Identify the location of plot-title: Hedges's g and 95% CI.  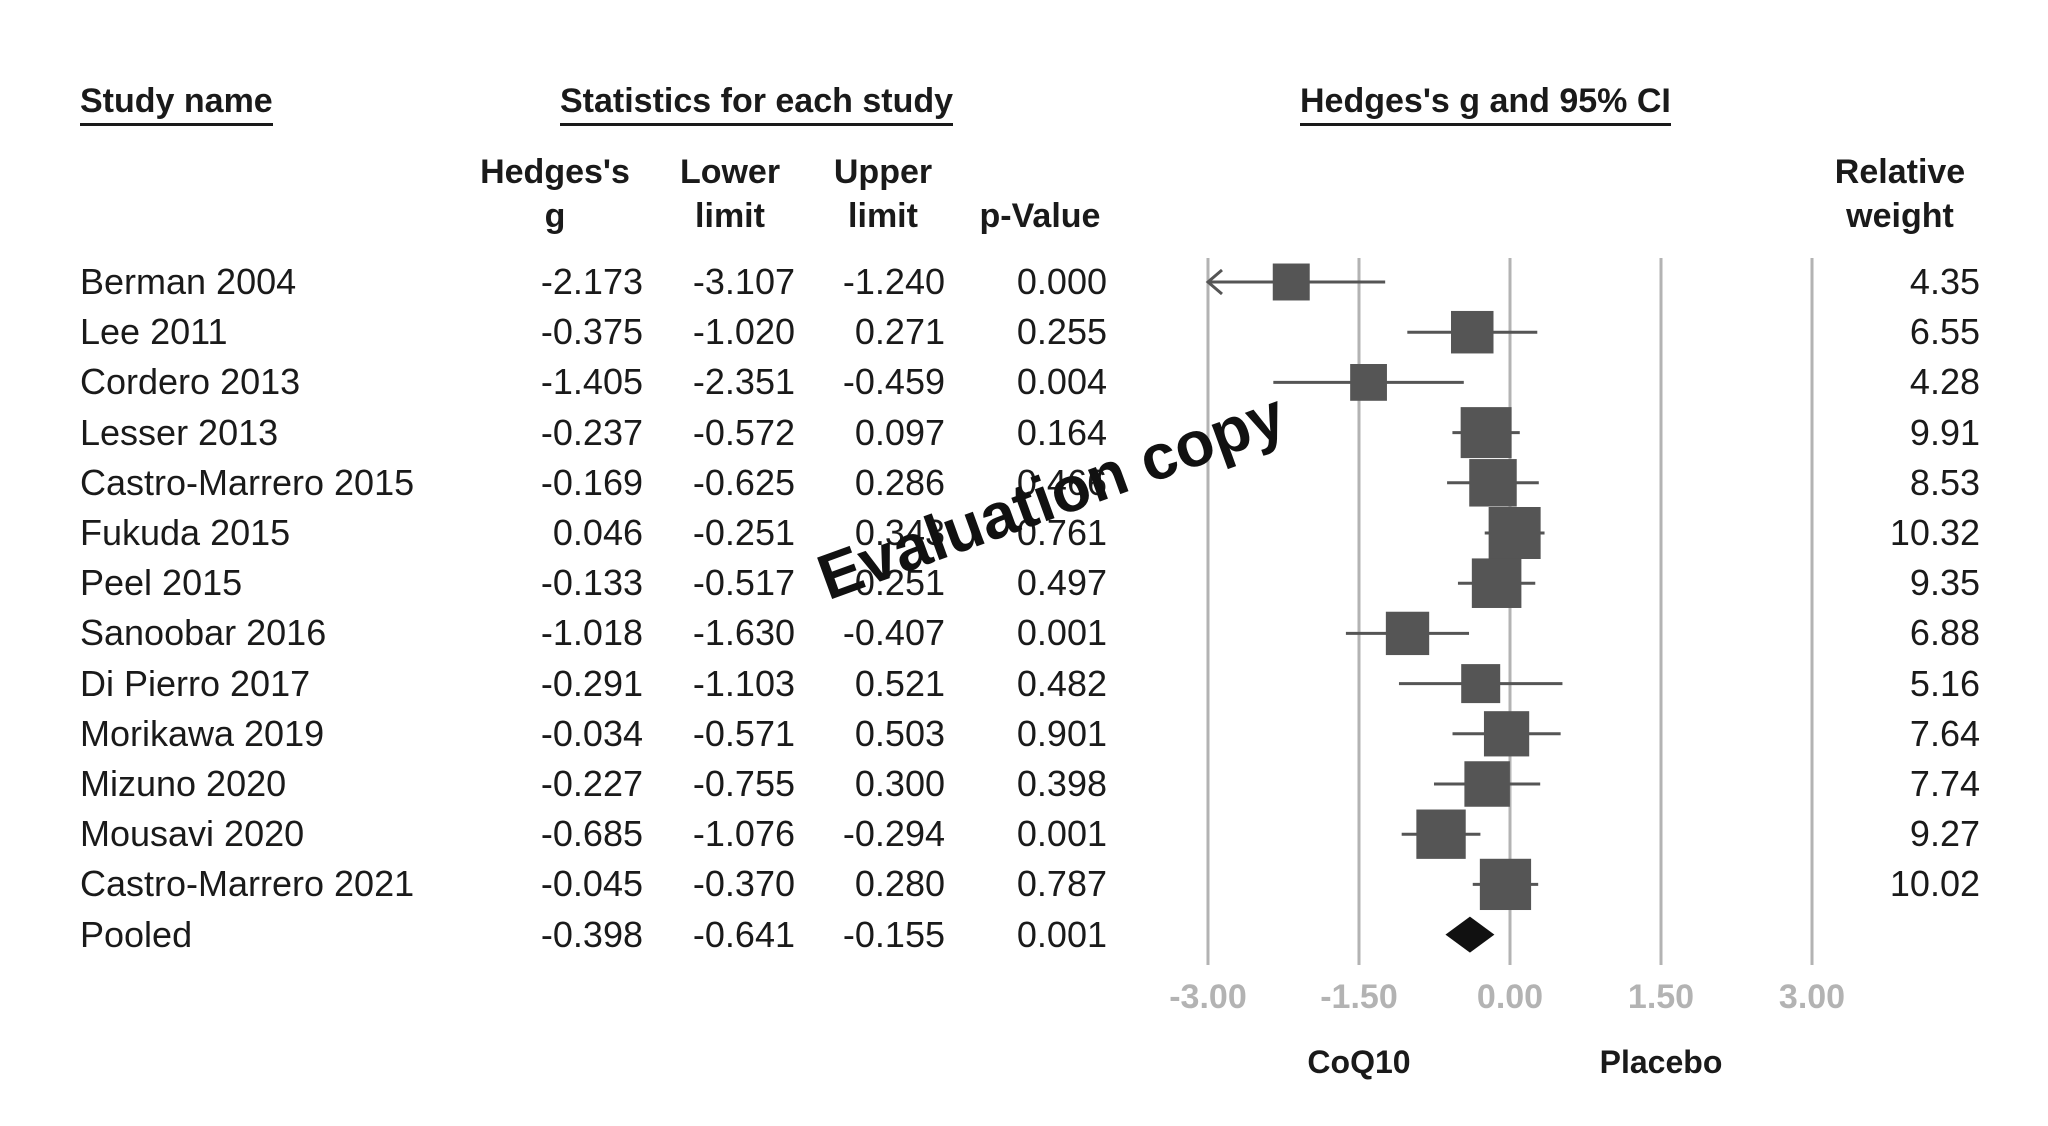
(1485, 104).